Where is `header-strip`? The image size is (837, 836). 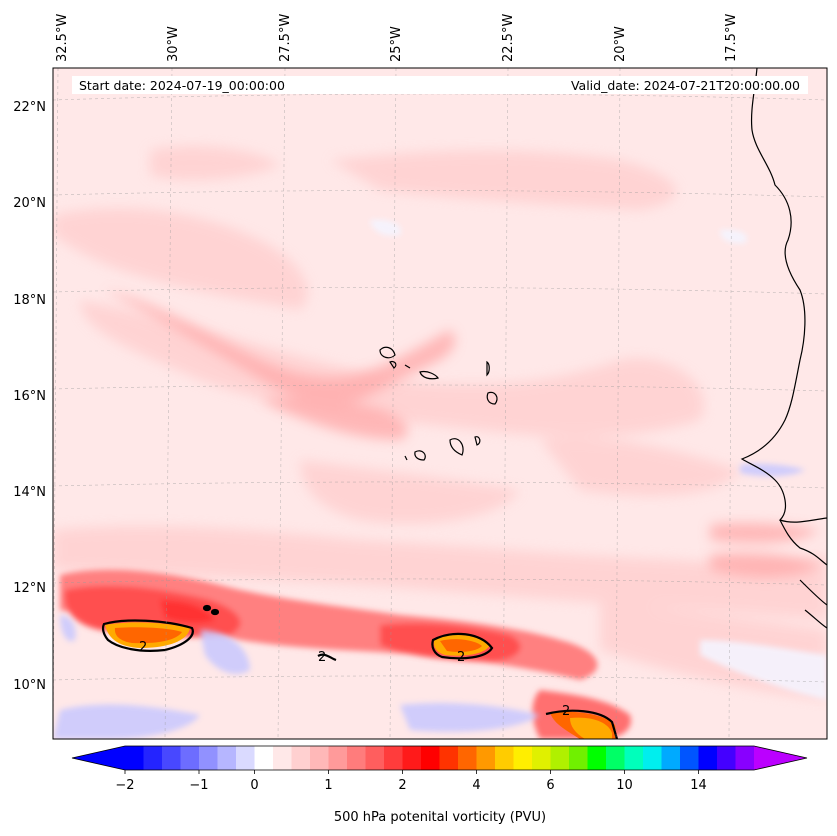
header-strip is located at coordinates (440, 85).